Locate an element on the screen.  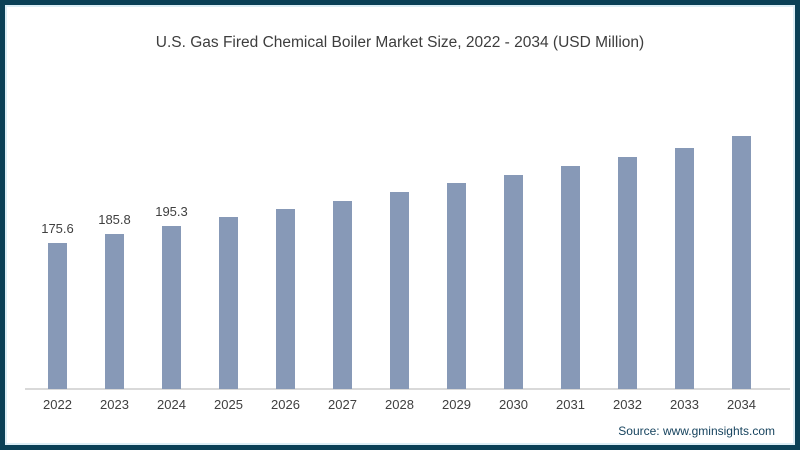
x-tick-label-2022: 2022 is located at coordinates (57, 404).